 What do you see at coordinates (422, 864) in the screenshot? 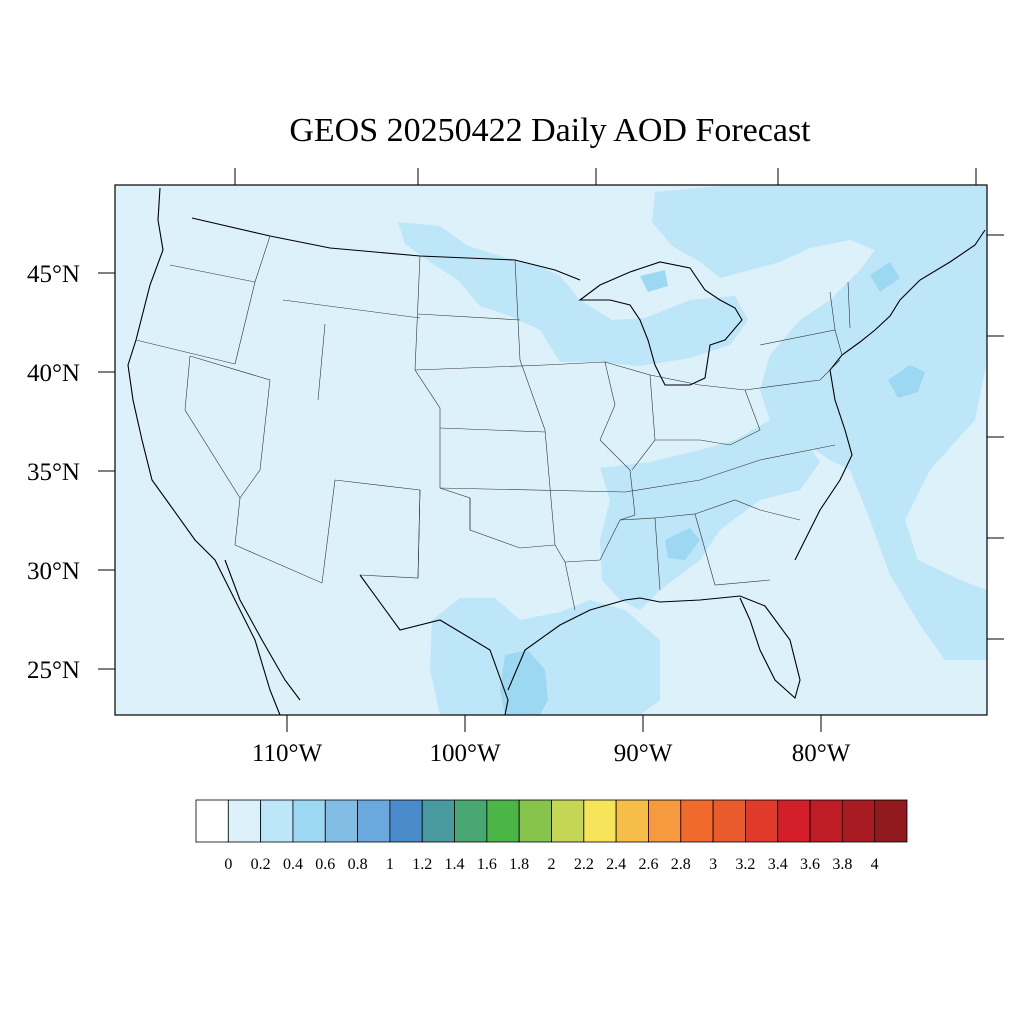
I see `colorbar-label: 1.2` at bounding box center [422, 864].